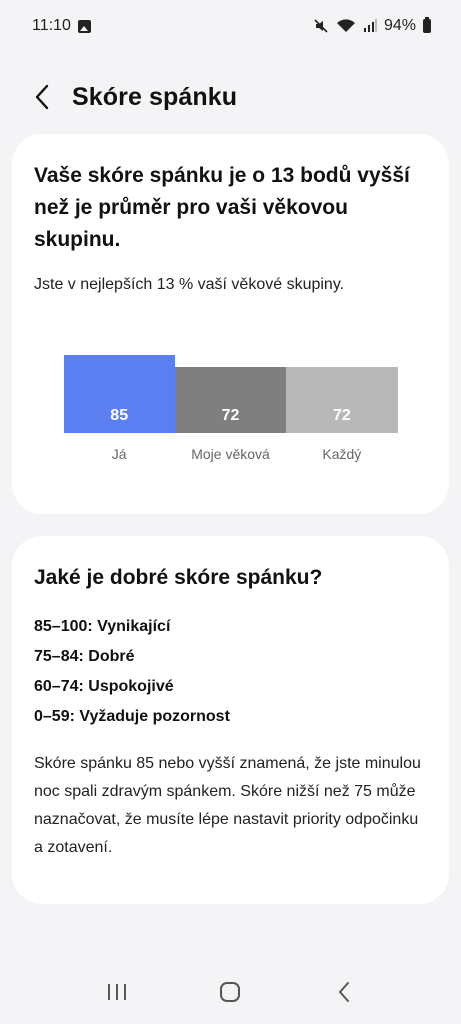  I want to click on back-button, so click(42, 97).